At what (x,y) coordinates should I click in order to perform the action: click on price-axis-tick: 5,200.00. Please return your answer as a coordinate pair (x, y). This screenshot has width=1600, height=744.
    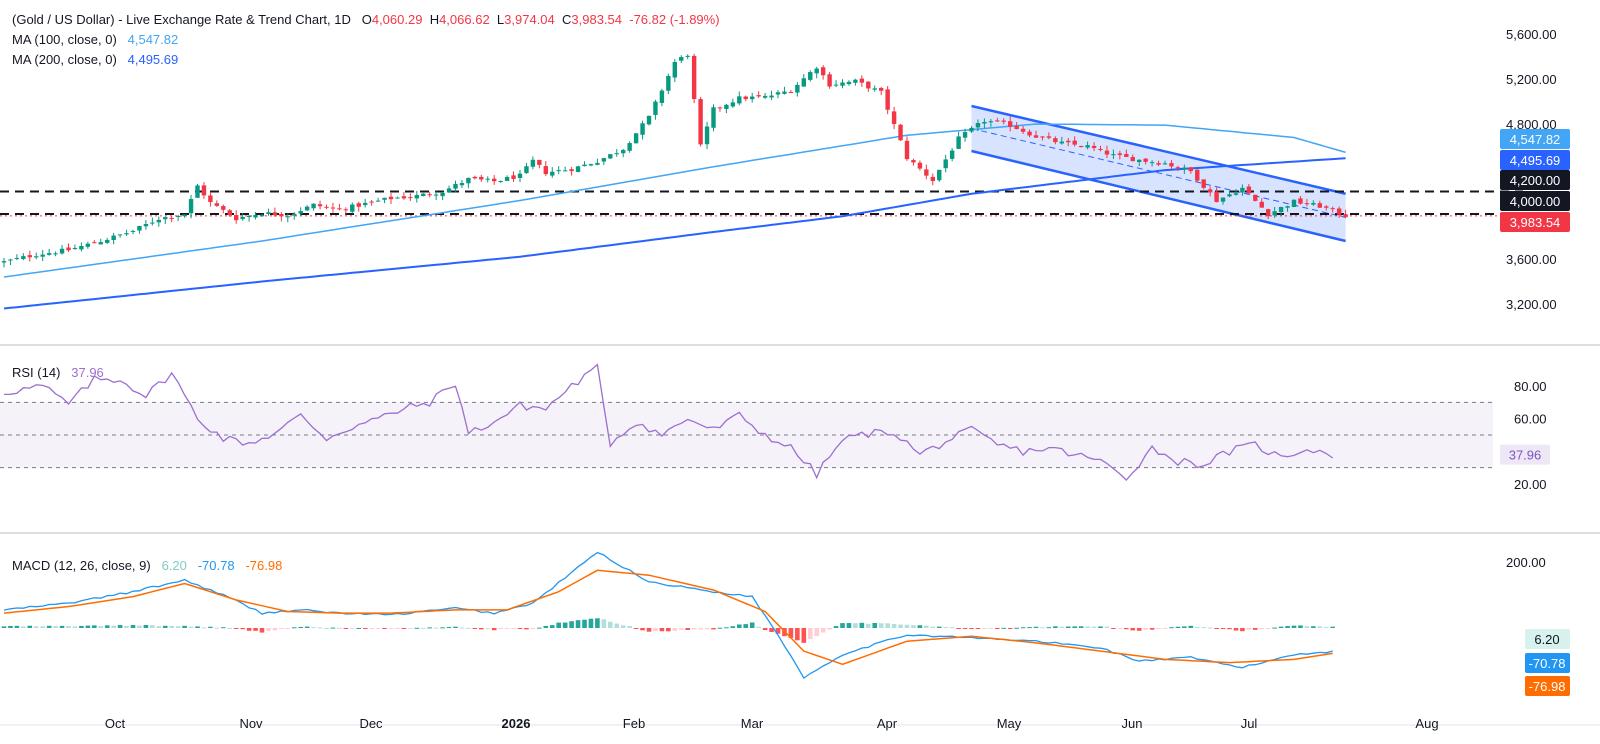
    Looking at the image, I should click on (1531, 79).